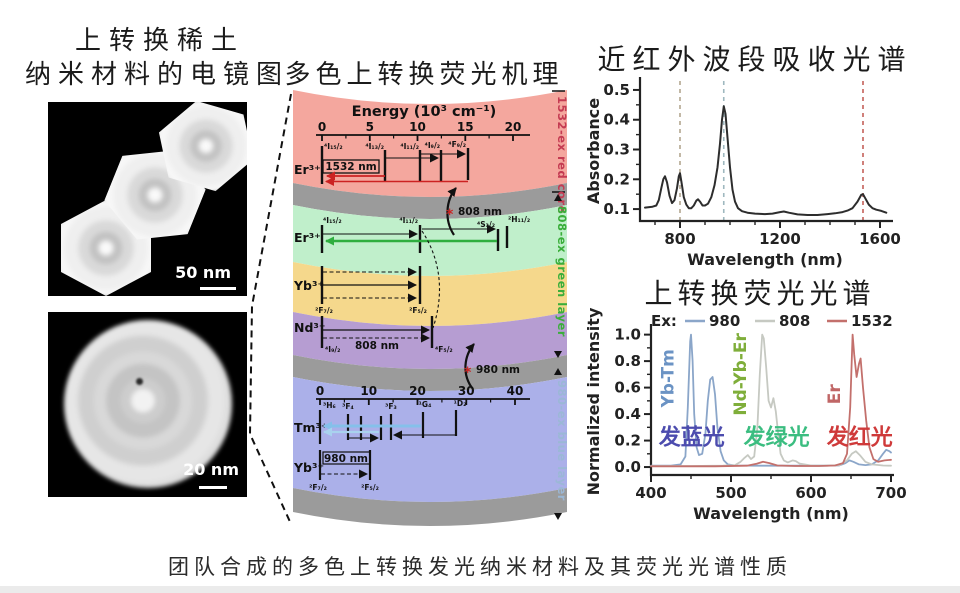 The width and height of the screenshot is (960, 593). I want to click on layer-purple-nd, so click(430, 340).